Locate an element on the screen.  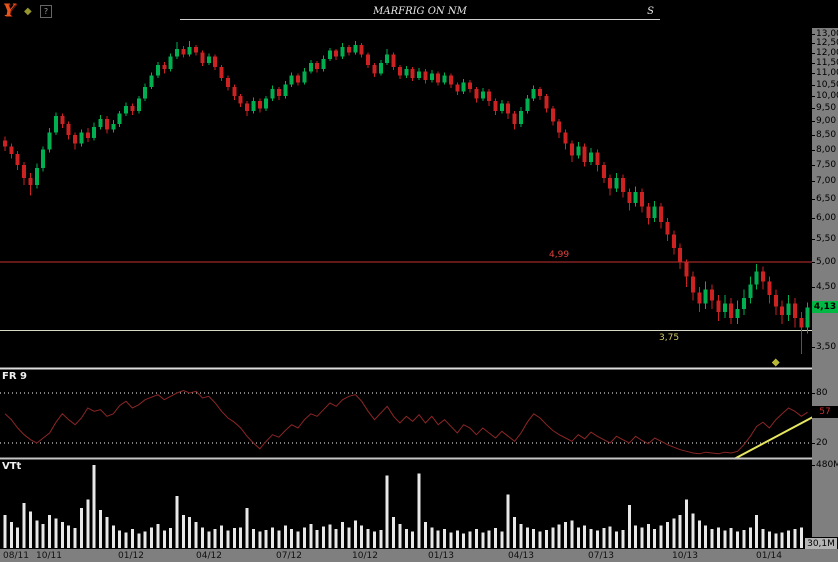
diamond-icon: ◆ is located at coordinates (28, 11).